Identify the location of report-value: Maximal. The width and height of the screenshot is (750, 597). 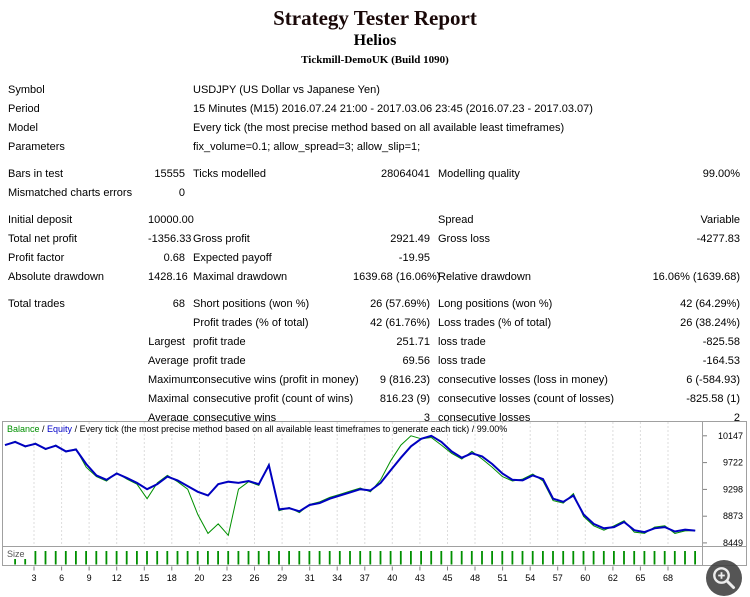
(168, 398).